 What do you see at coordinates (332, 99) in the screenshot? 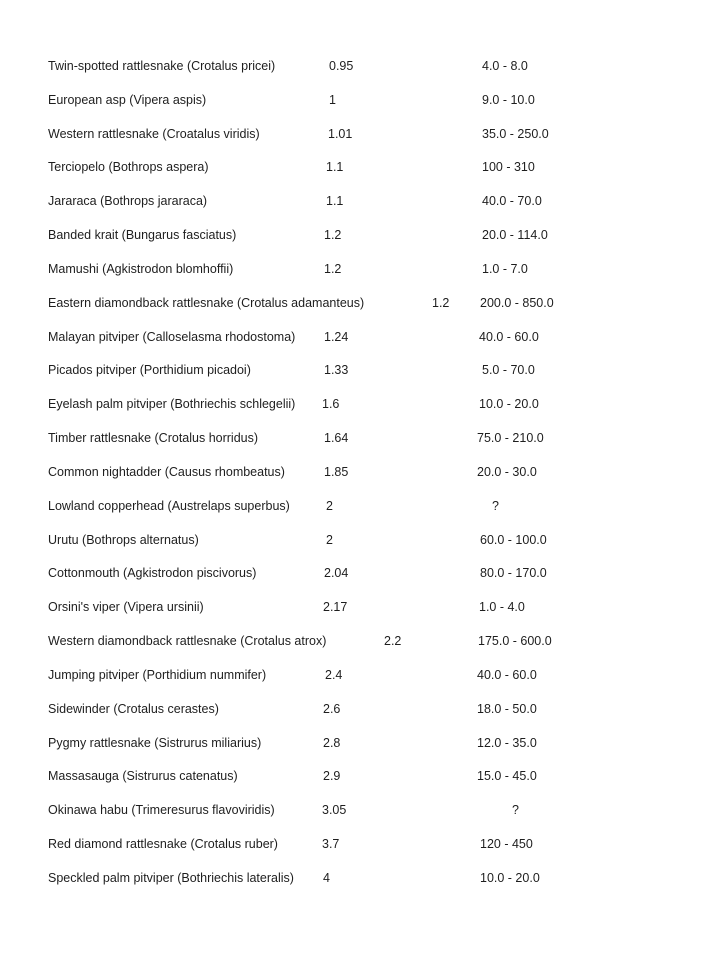
I see `value-cell: 1` at bounding box center [332, 99].